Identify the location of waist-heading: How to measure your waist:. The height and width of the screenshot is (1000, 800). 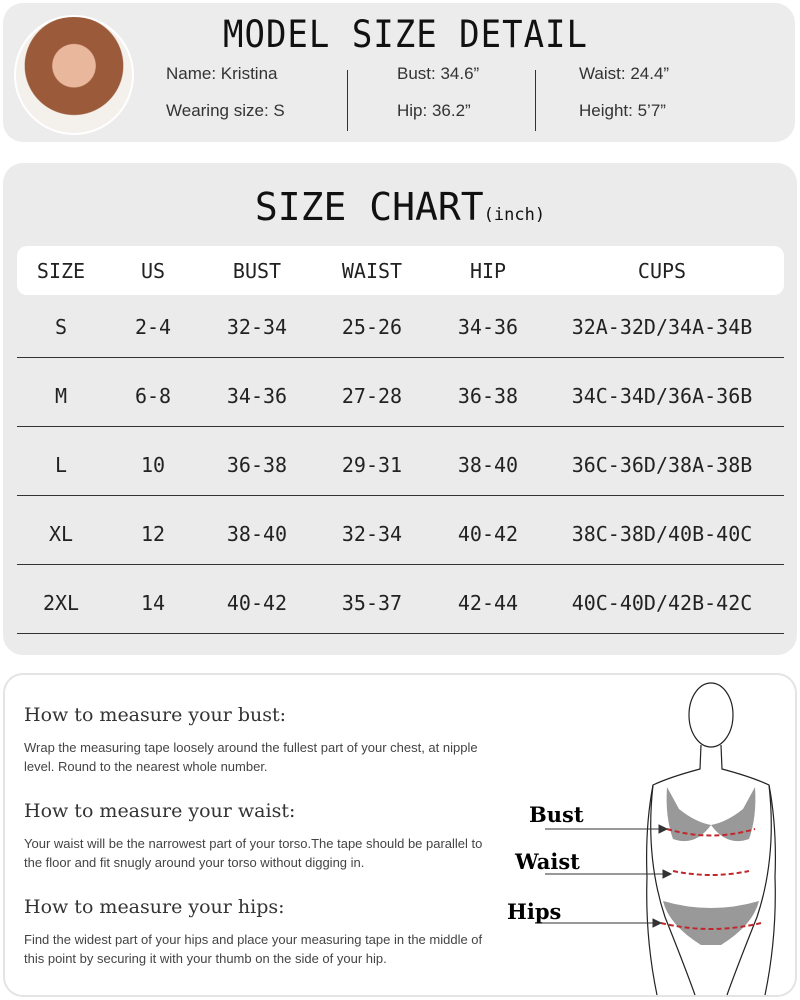
(160, 811).